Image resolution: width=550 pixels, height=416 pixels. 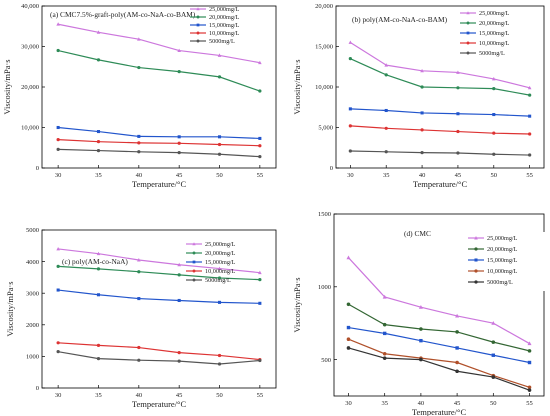 I want to click on y-tick-label: 10,000, so click(x=324, y=87).